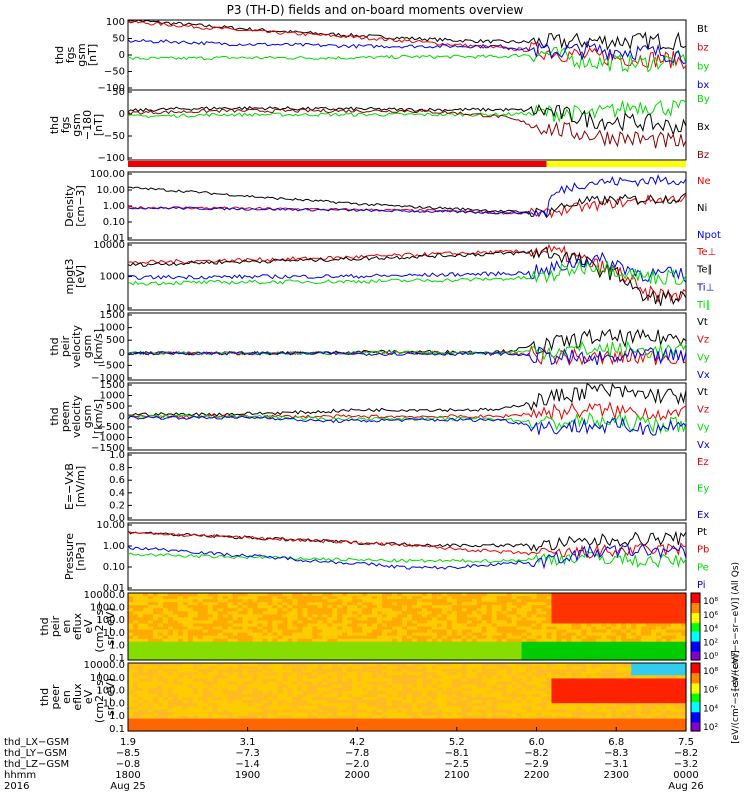  What do you see at coordinates (706, 252) in the screenshot?
I see `legend-Te⊥: Te⊥` at bounding box center [706, 252].